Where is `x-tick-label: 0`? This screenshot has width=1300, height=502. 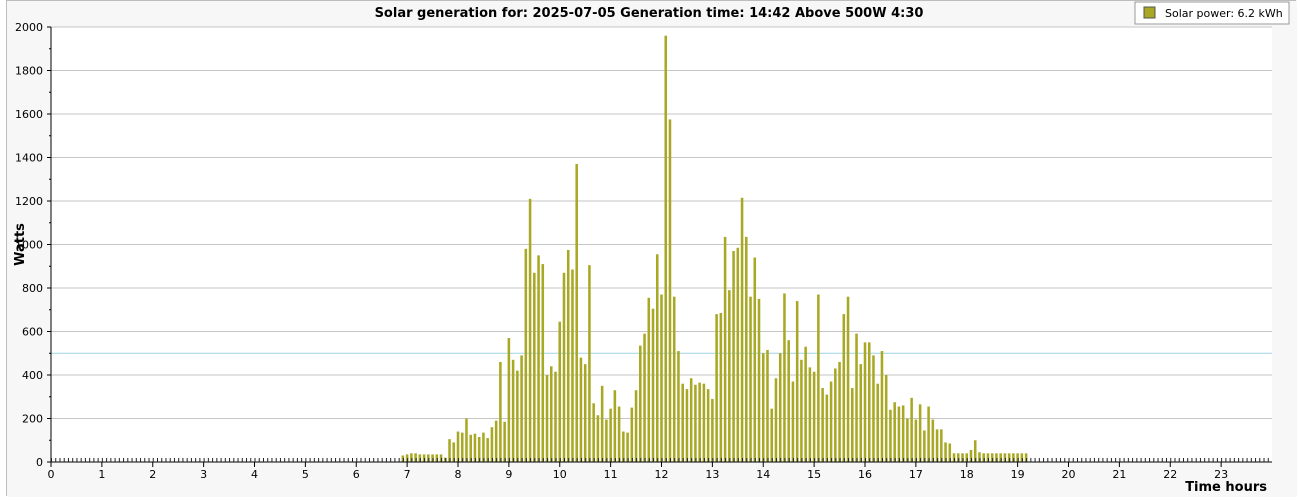 x-tick-label: 0 is located at coordinates (51, 474).